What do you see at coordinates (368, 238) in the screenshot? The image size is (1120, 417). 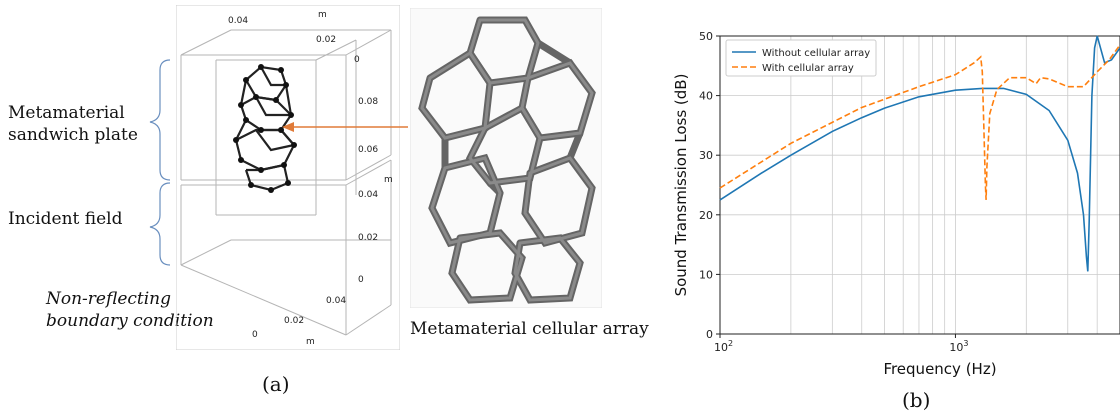 I see `tick-right-4: 0.02` at bounding box center [368, 238].